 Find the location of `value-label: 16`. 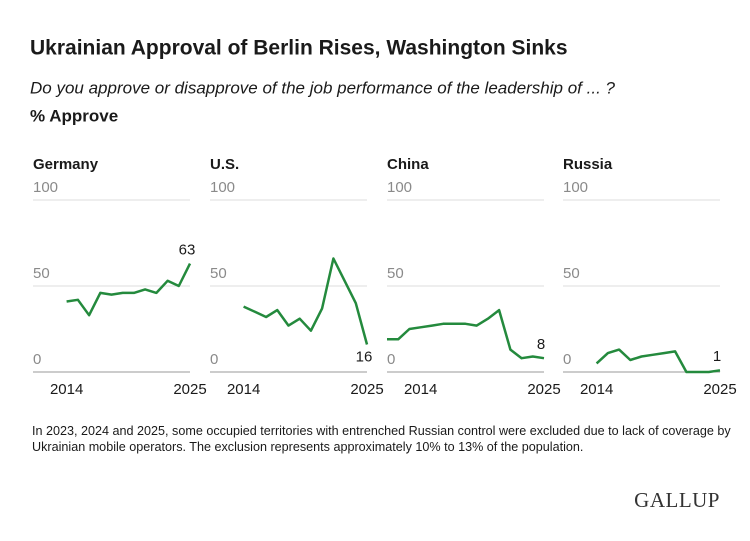

value-label: 16 is located at coordinates (364, 356).